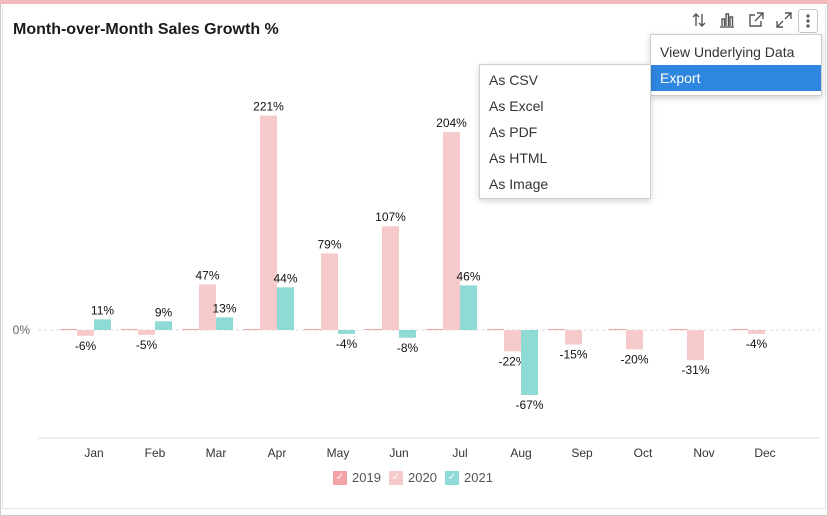 This screenshot has width=828, height=516. What do you see at coordinates (518, 158) in the screenshot?
I see `export-as-html: As HTML` at bounding box center [518, 158].